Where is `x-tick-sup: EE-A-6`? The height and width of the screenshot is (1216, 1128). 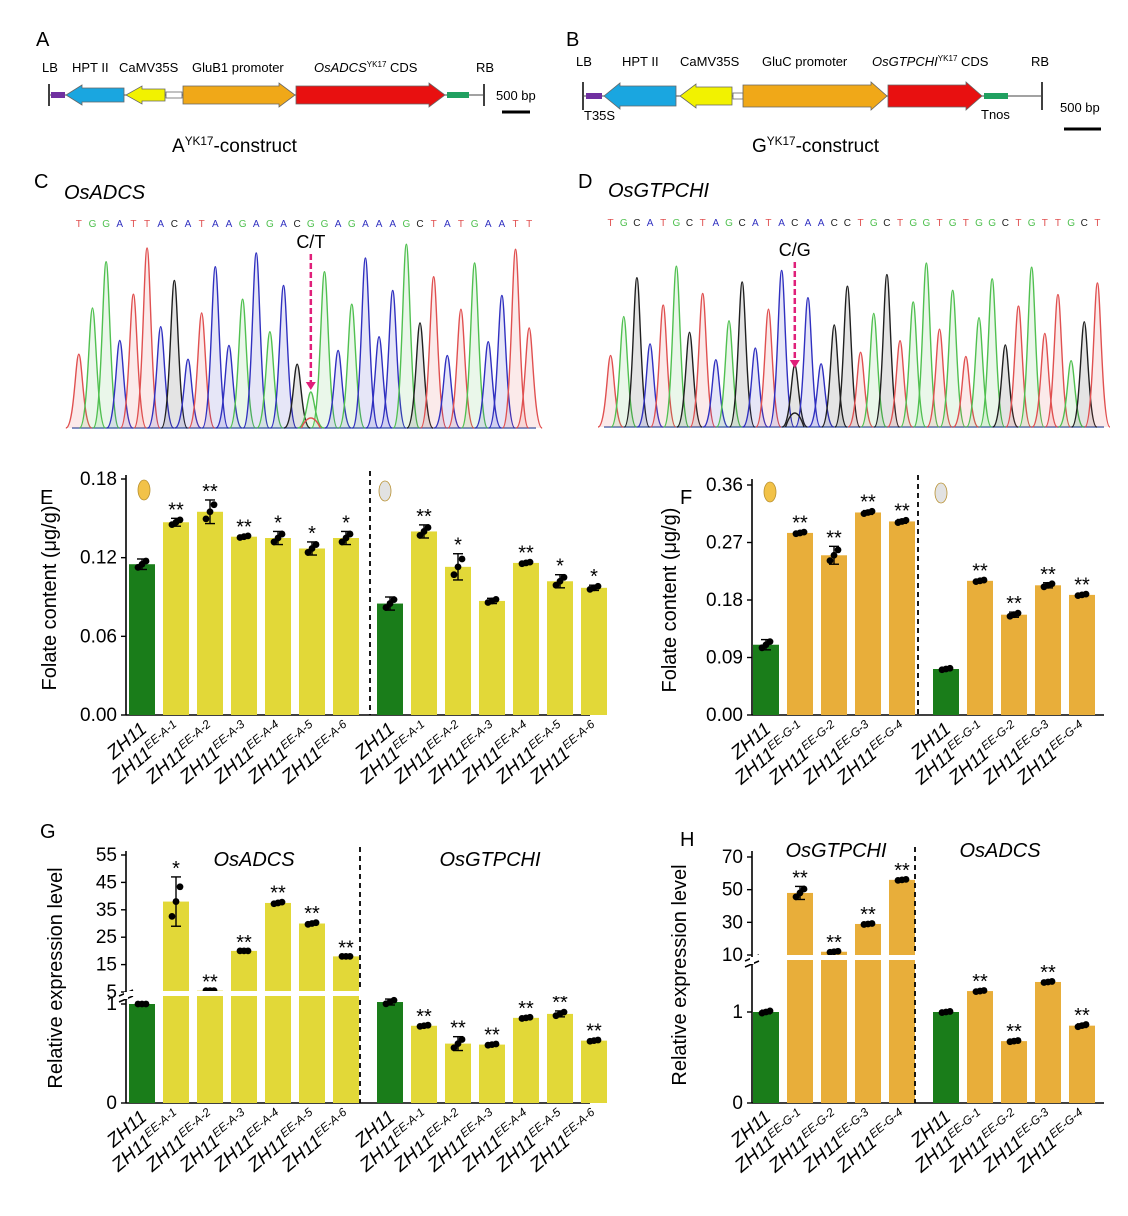 x-tick-sup: EE-A-6 is located at coordinates (331, 1123).